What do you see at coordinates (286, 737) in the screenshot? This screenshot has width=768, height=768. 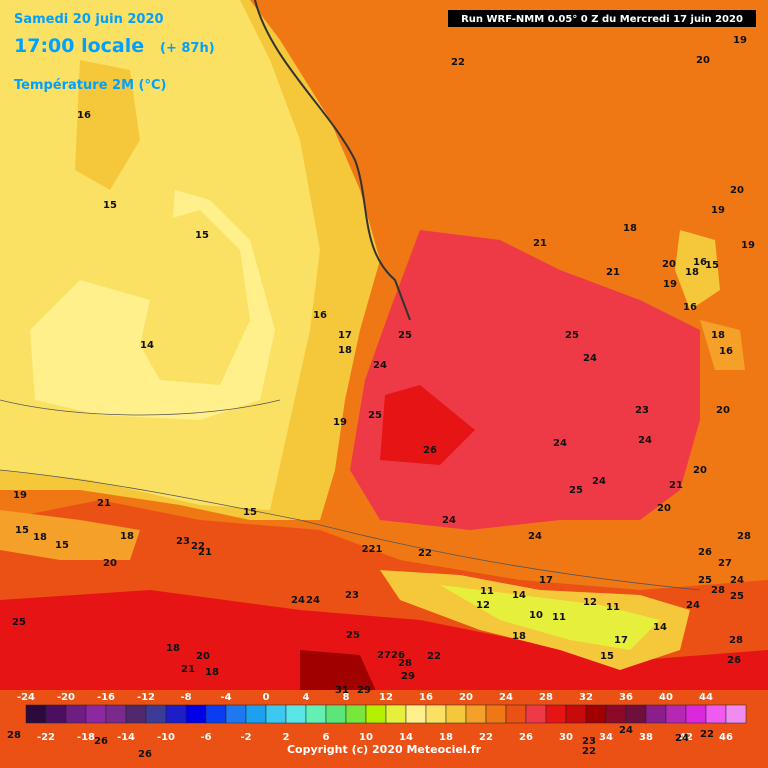 I see `colorbar-label: 2` at bounding box center [286, 737].